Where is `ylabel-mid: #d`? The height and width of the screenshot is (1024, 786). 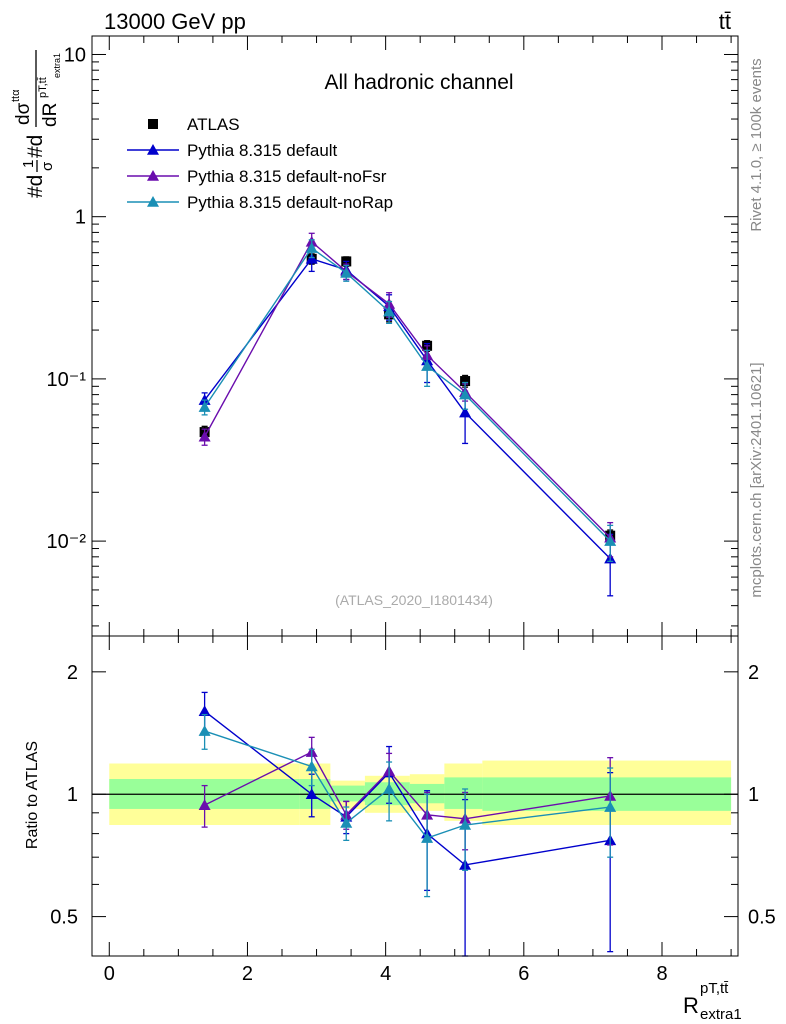 ylabel-mid: #d is located at coordinates (35, 146).